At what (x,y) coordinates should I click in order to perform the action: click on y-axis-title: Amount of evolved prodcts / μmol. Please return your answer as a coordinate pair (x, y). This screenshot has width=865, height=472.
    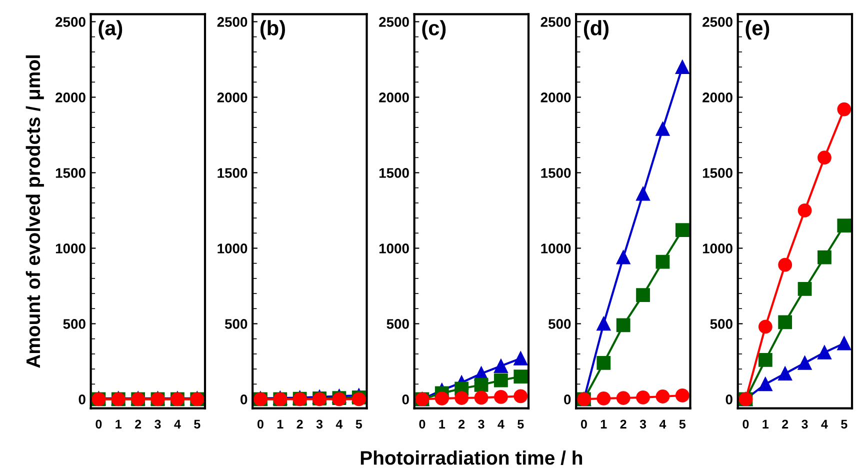
    Looking at the image, I should click on (35, 211).